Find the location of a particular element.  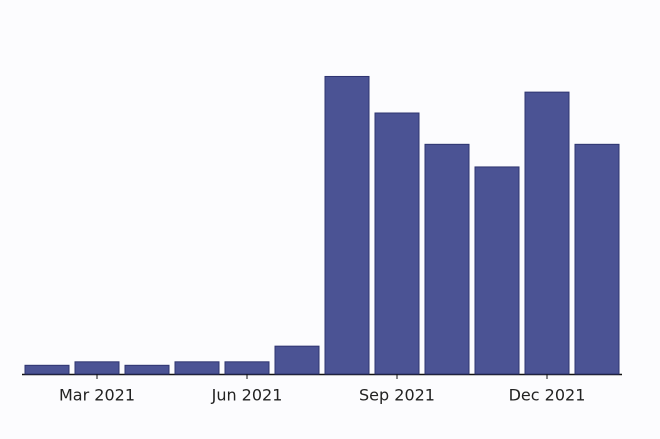

x-tick-label: Mar 2021 is located at coordinates (97, 395).